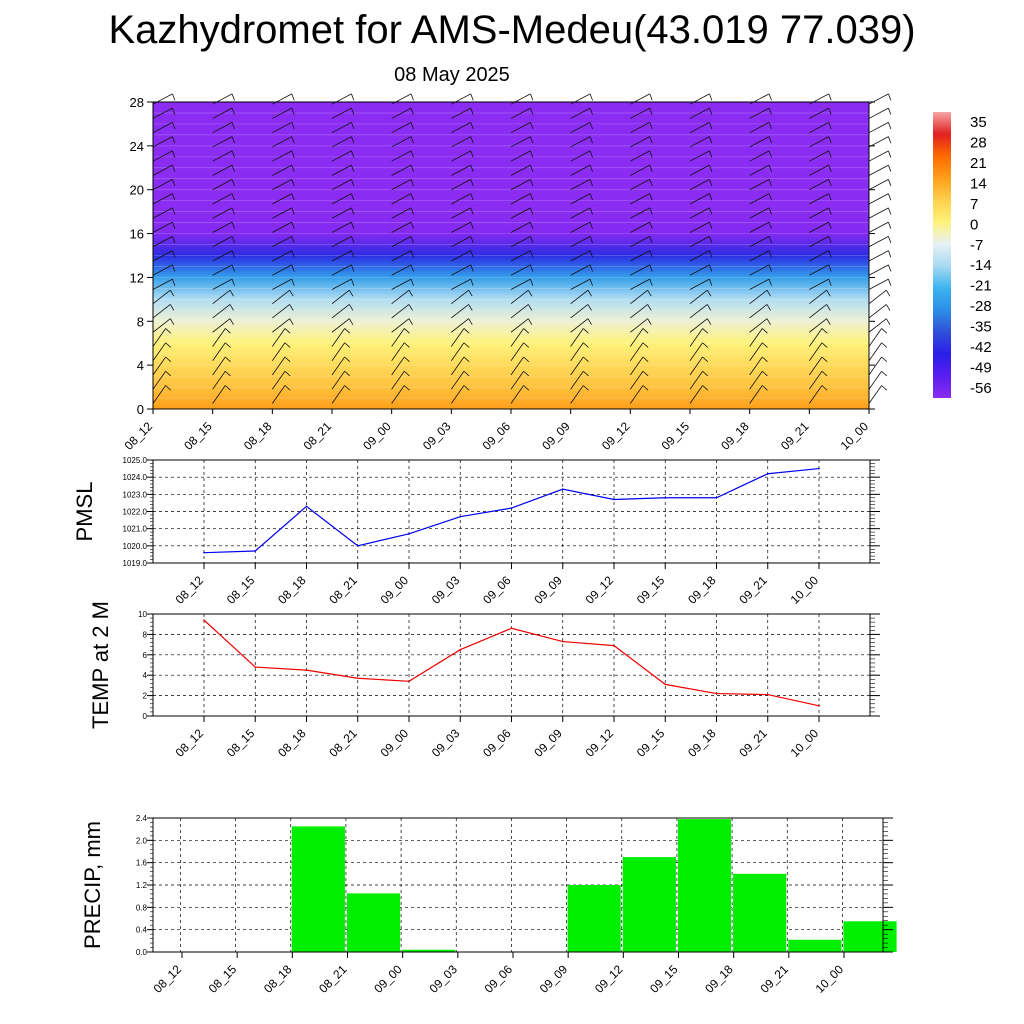 Image resolution: width=1024 pixels, height=1024 pixels. I want to click on chart-subtitle: 08 May 2025, so click(452, 75).